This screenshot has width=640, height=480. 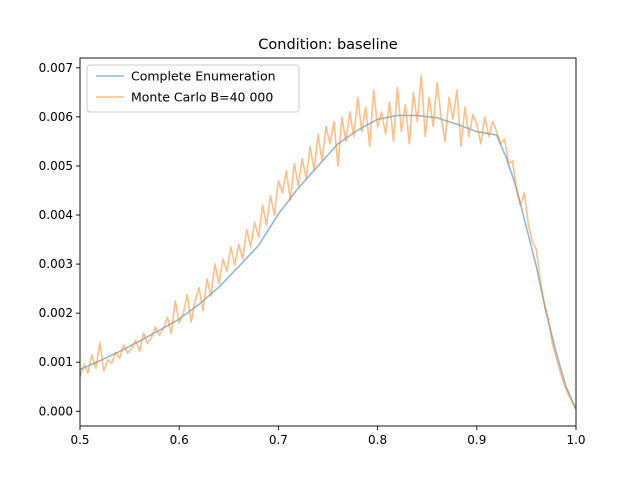 I want to click on legend-label: Monte Carlo B=40 000, so click(x=202, y=97).